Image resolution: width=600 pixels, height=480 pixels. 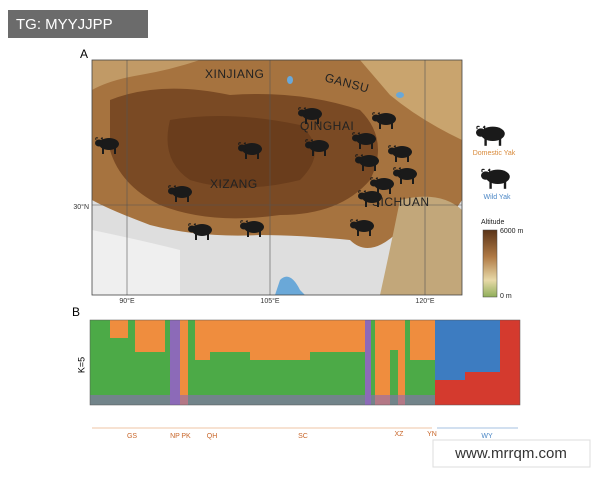 What do you see at coordinates (424, 301) in the screenshot?
I see `lon-label: 120°E` at bounding box center [424, 301].